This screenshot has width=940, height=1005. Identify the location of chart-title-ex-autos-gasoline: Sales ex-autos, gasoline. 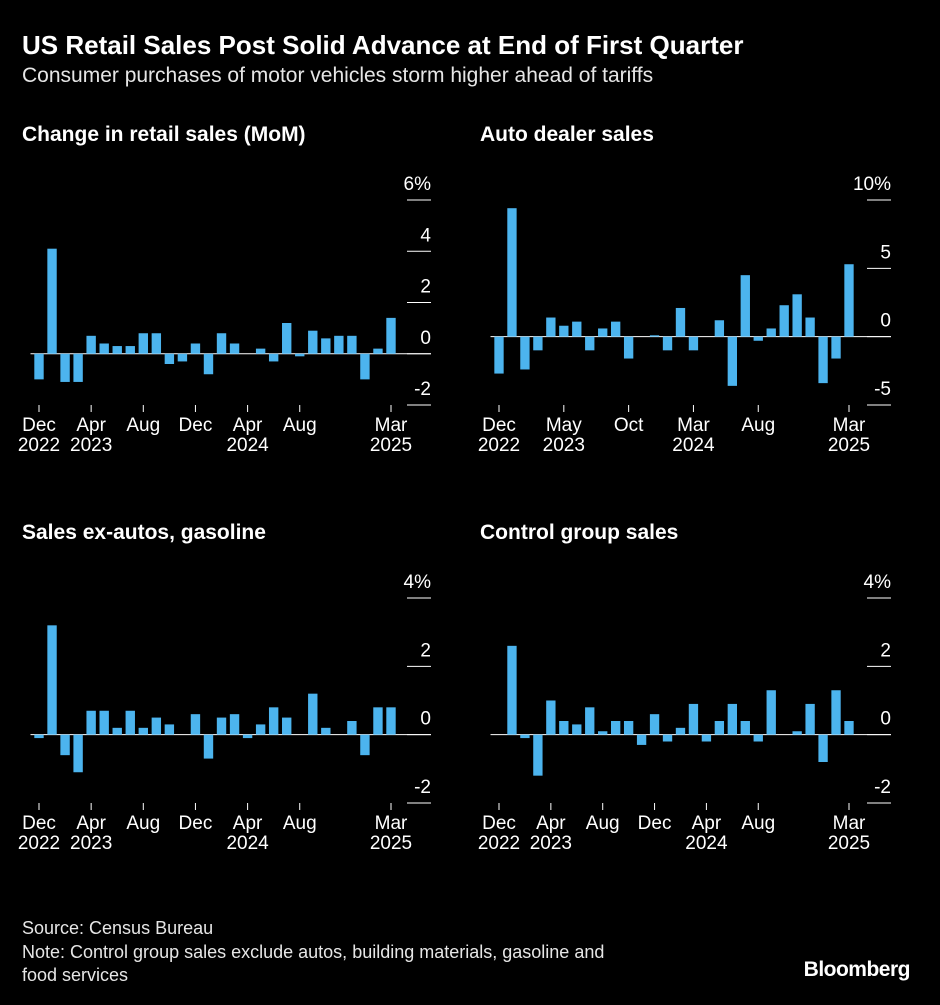
(144, 532).